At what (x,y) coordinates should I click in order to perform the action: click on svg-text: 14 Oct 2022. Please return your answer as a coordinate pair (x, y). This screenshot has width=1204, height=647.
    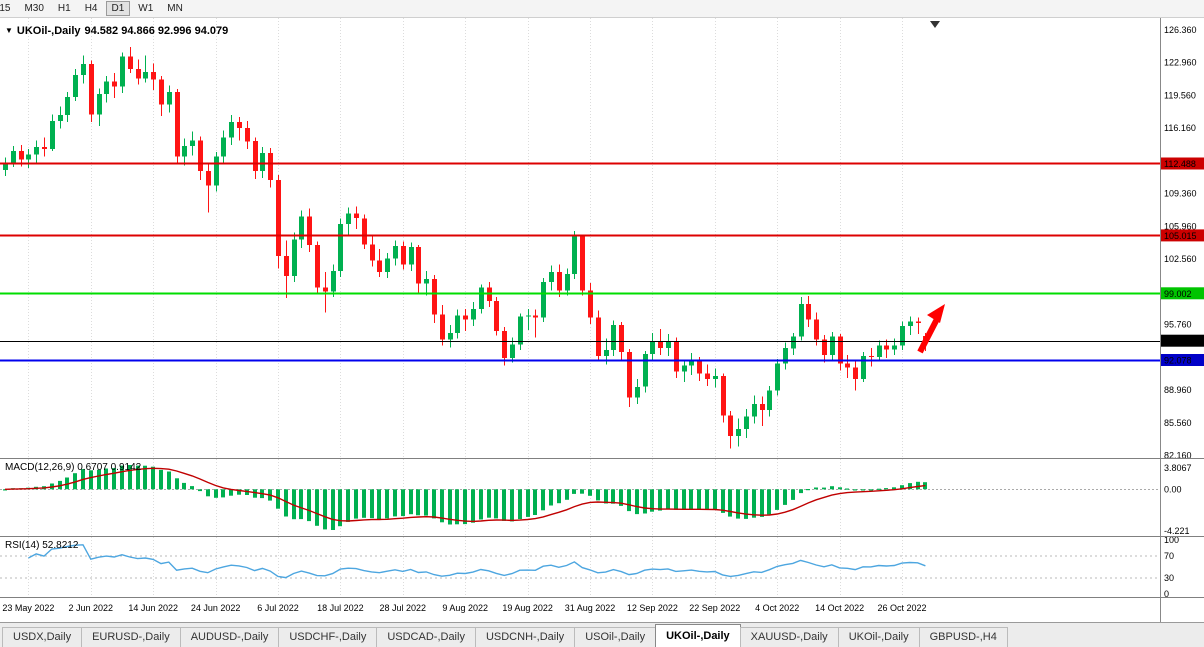
    Looking at the image, I should click on (839, 608).